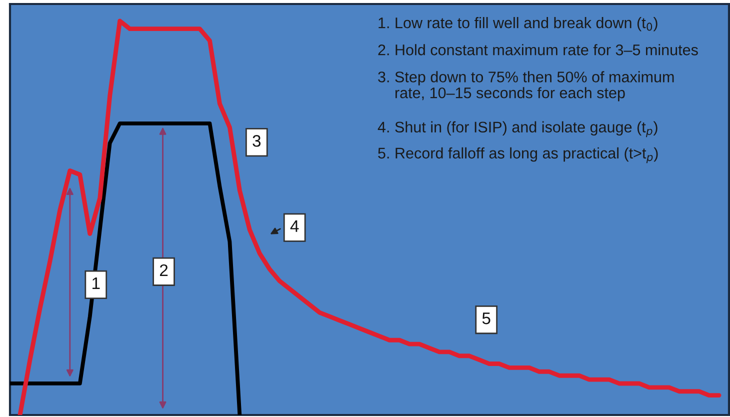  Describe the element at coordinates (164, 270) in the screenshot. I see `annotation: 2` at that location.